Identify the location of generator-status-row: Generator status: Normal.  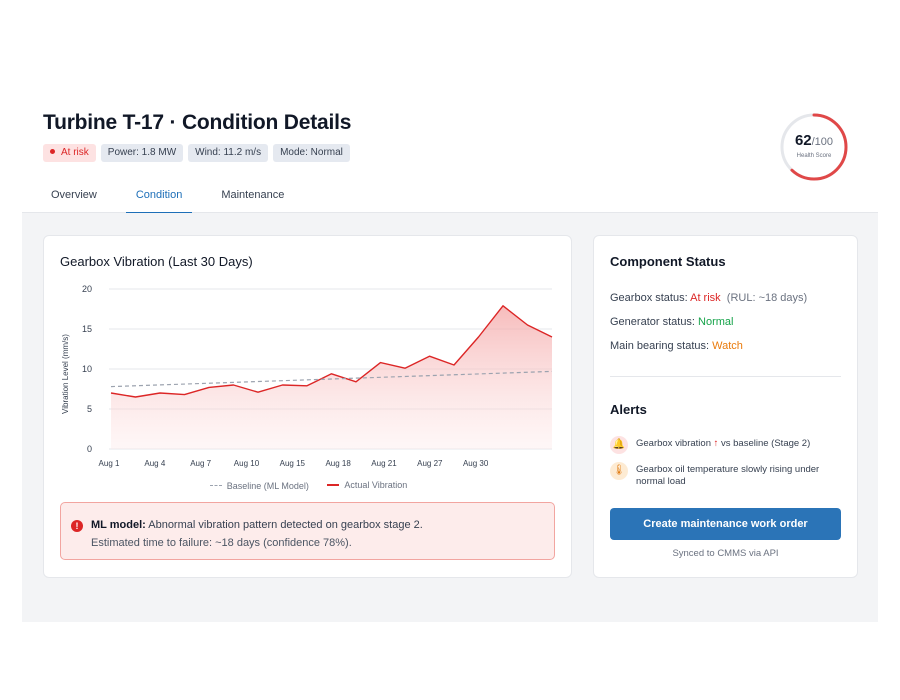
(672, 322).